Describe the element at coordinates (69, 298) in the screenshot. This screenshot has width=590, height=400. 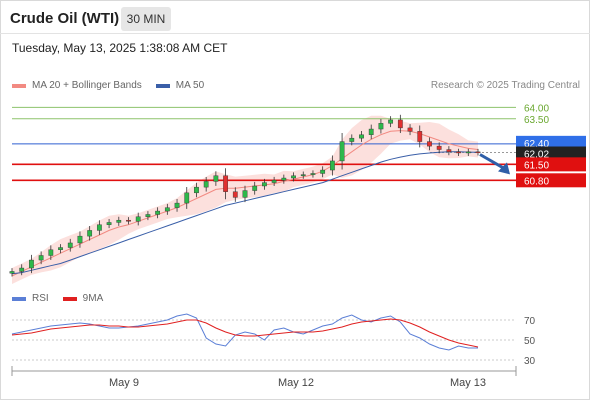
I see `rsi-ma-swatch` at that location.